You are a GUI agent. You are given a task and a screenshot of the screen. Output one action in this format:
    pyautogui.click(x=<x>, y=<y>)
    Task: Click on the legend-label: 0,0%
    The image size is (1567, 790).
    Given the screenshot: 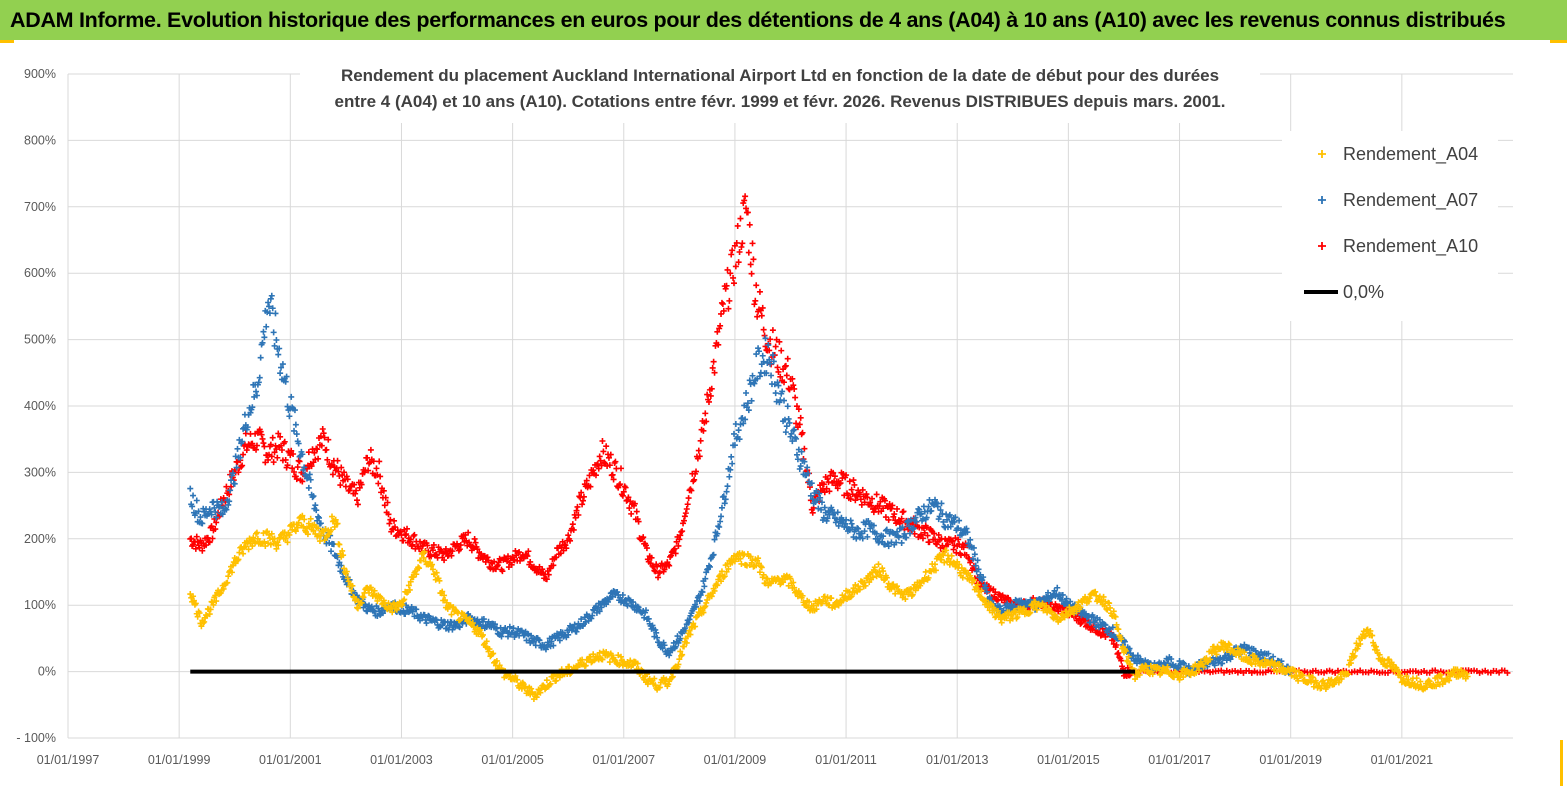 What is the action you would take?
    pyautogui.click(x=1363, y=292)
    